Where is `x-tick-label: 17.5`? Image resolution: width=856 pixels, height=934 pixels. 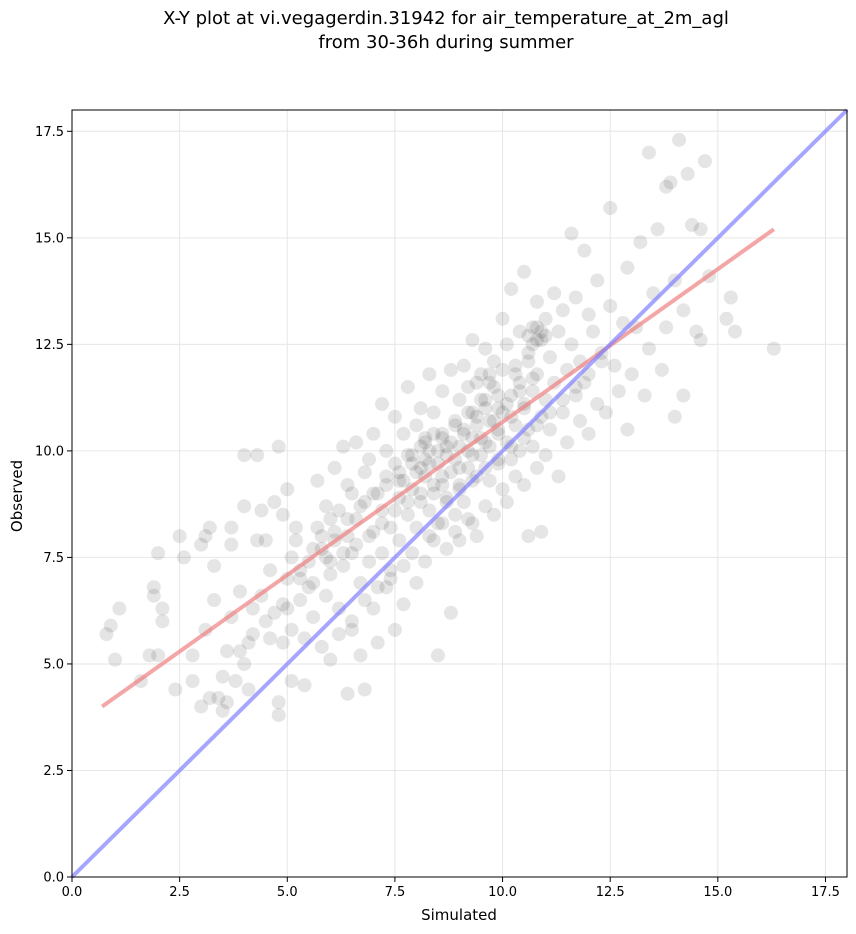 x-tick-label: 17.5 is located at coordinates (825, 892).